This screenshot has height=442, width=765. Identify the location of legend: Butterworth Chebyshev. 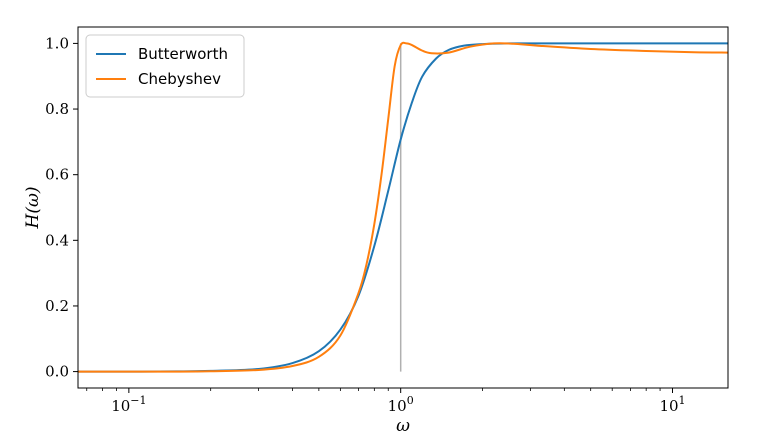
(165, 66).